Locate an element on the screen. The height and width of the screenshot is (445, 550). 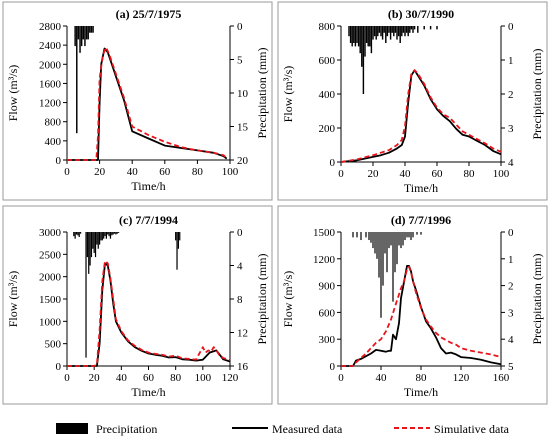
y2-tick-label: 1 is located at coordinates (511, 260).